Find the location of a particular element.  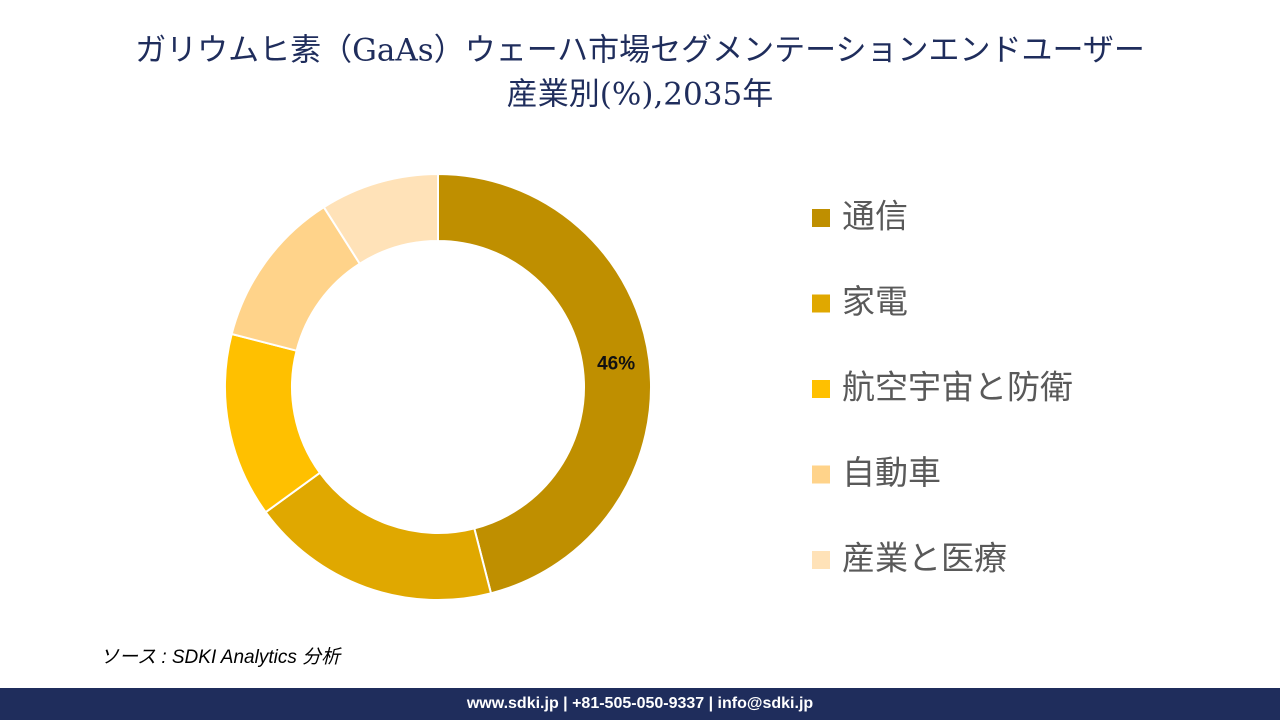

legend-label: 通信 is located at coordinates (875, 216).